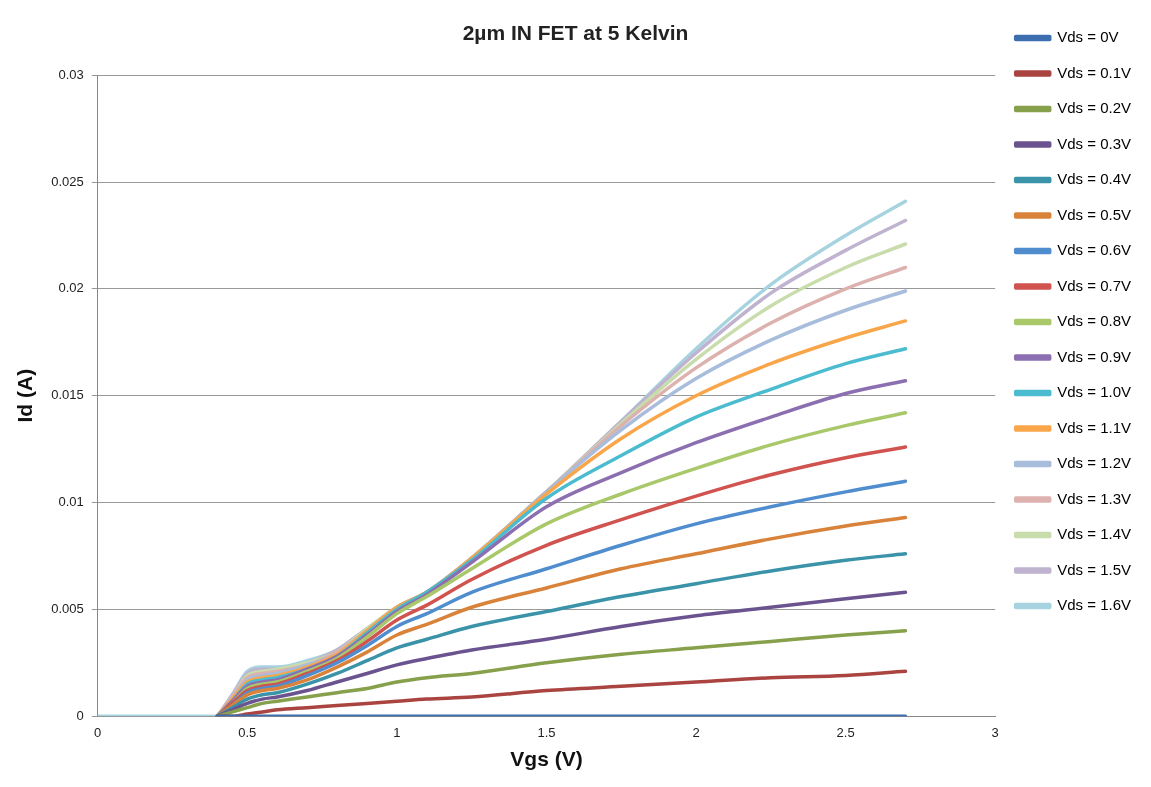  What do you see at coordinates (25, 395) in the screenshot?
I see `y-axis-title: Id (A)` at bounding box center [25, 395].